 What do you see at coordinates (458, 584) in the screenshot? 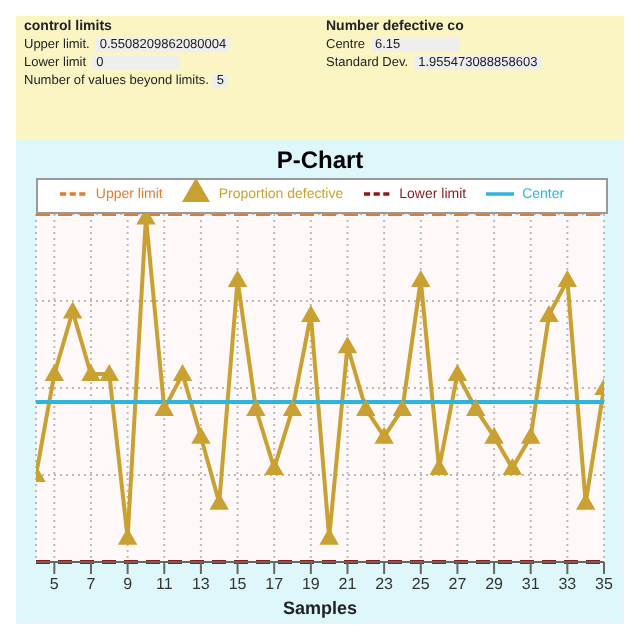
I see `x-tick-label: 27` at bounding box center [458, 584].